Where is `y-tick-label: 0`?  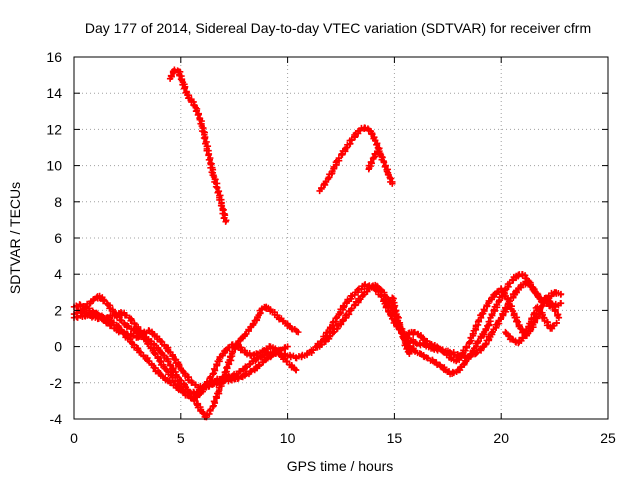
y-tick-label: 0 is located at coordinates (58, 347).